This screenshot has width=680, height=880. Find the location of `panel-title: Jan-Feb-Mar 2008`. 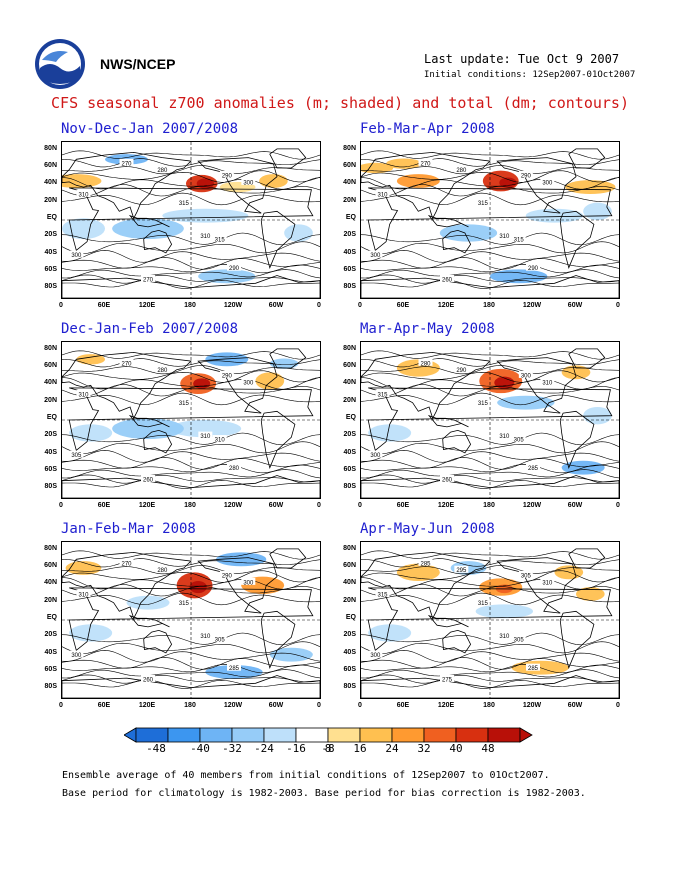

panel-title: Jan-Feb-Mar 2008 is located at coordinates (128, 529).